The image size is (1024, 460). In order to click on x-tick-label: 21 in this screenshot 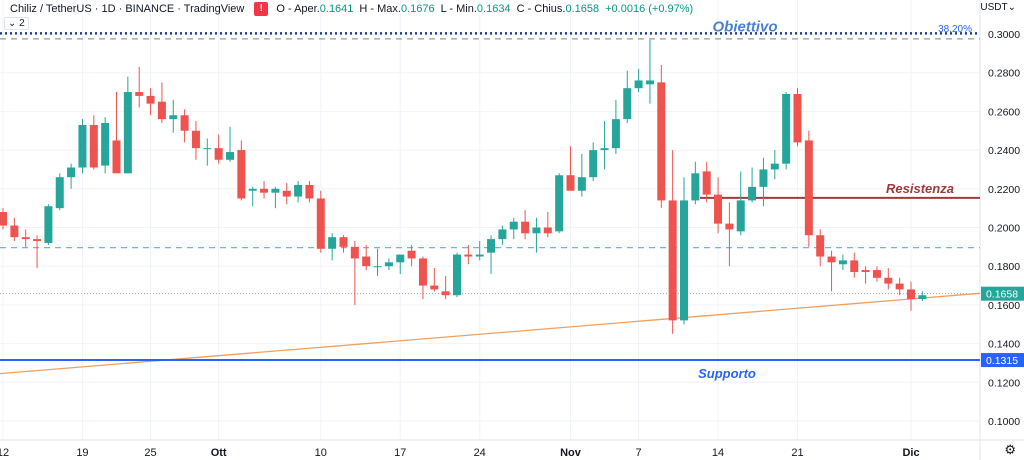, I will do `click(797, 453)`.